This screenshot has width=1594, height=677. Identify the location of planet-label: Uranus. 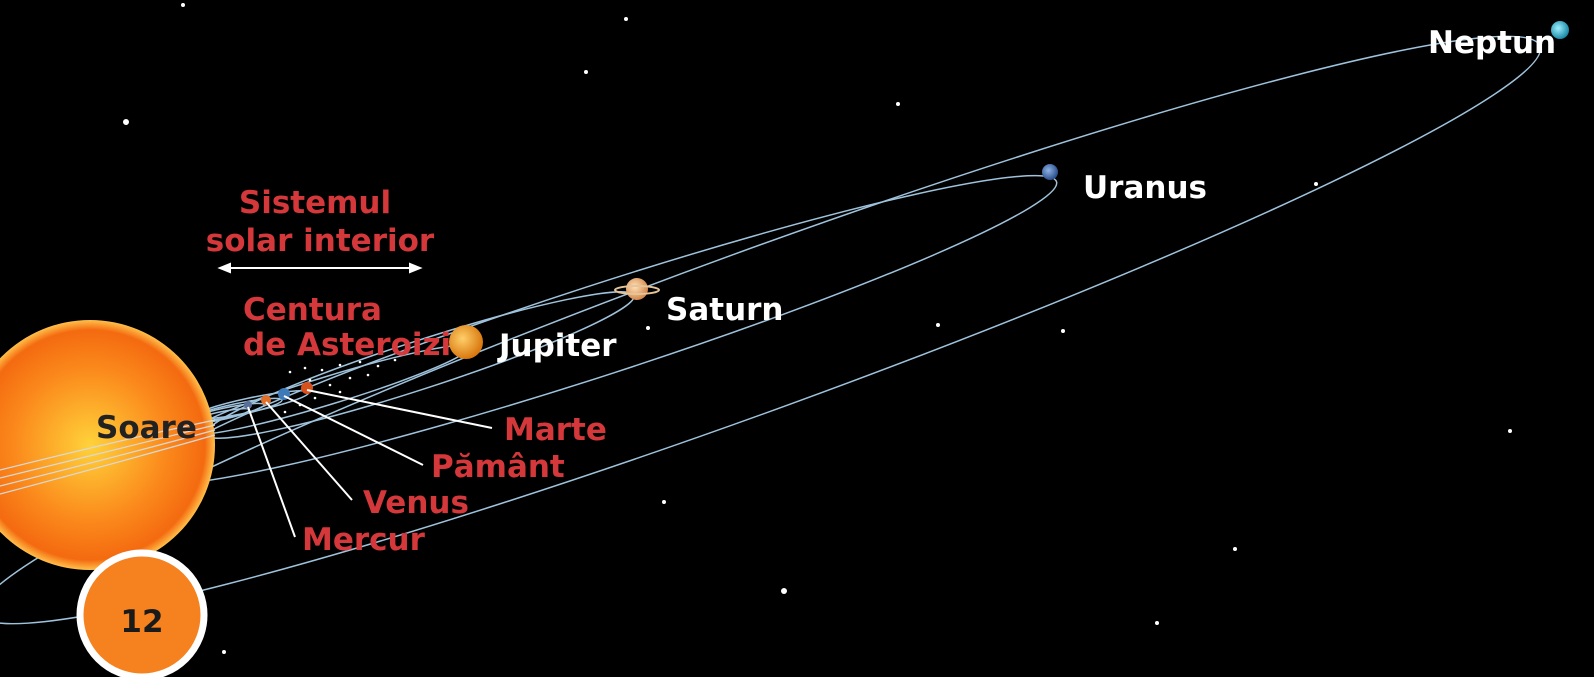
(1145, 188).